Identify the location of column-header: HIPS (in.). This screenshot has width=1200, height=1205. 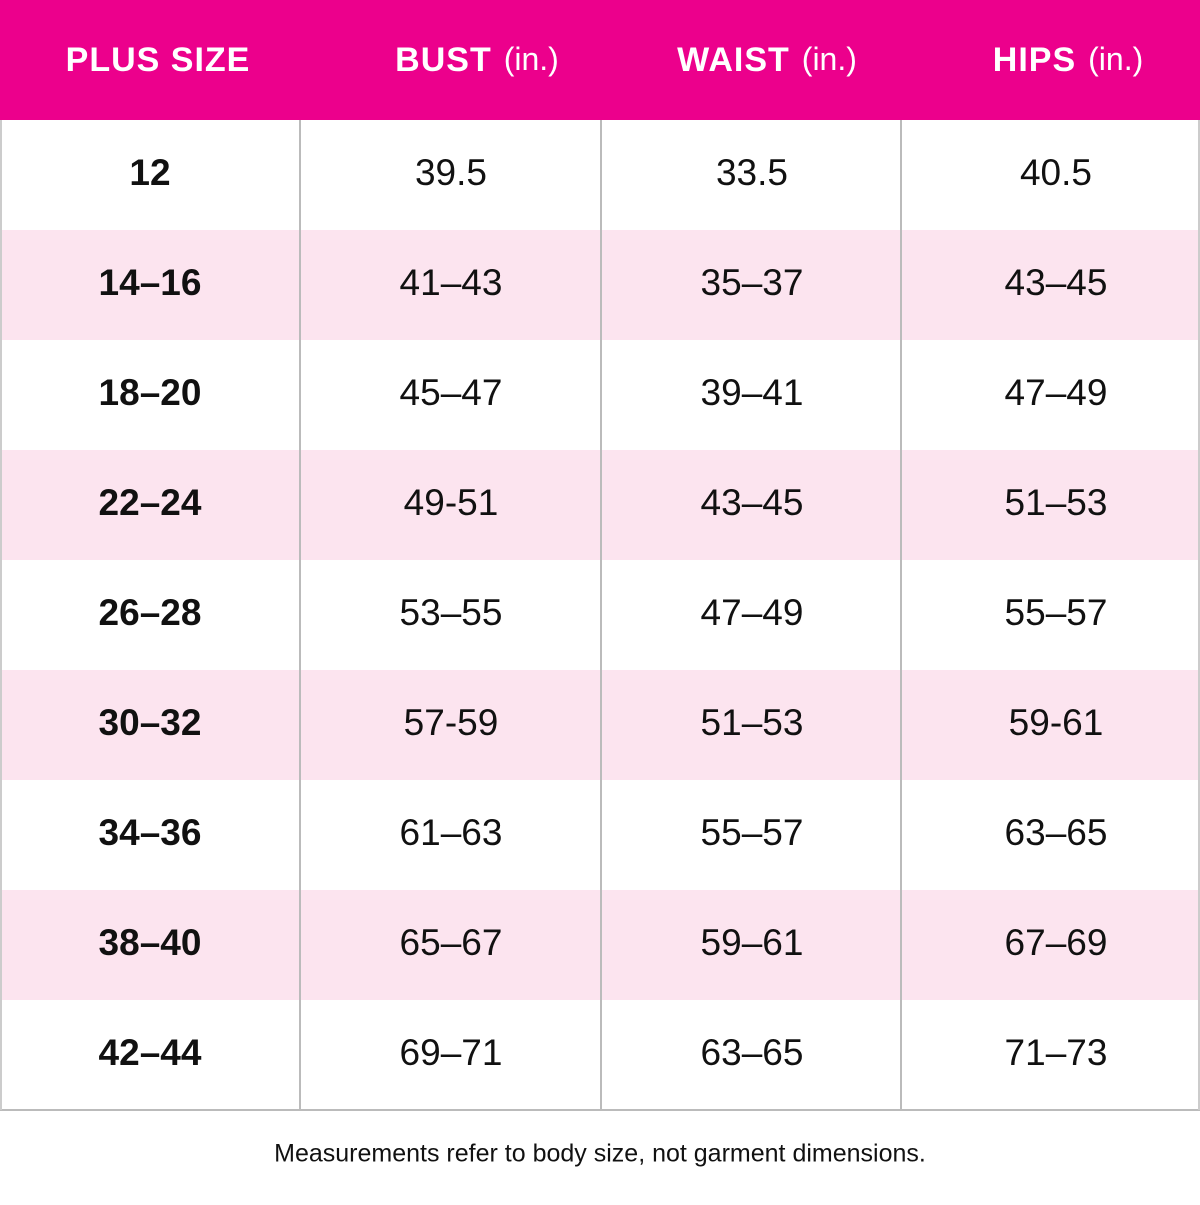
(1068, 60).